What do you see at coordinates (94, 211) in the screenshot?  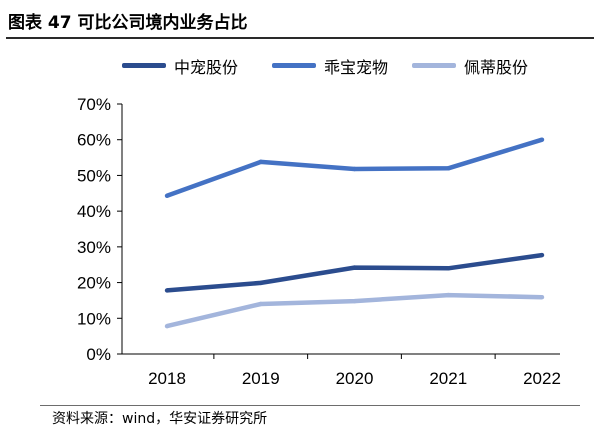 I see `y-tick-label: 40%` at bounding box center [94, 211].